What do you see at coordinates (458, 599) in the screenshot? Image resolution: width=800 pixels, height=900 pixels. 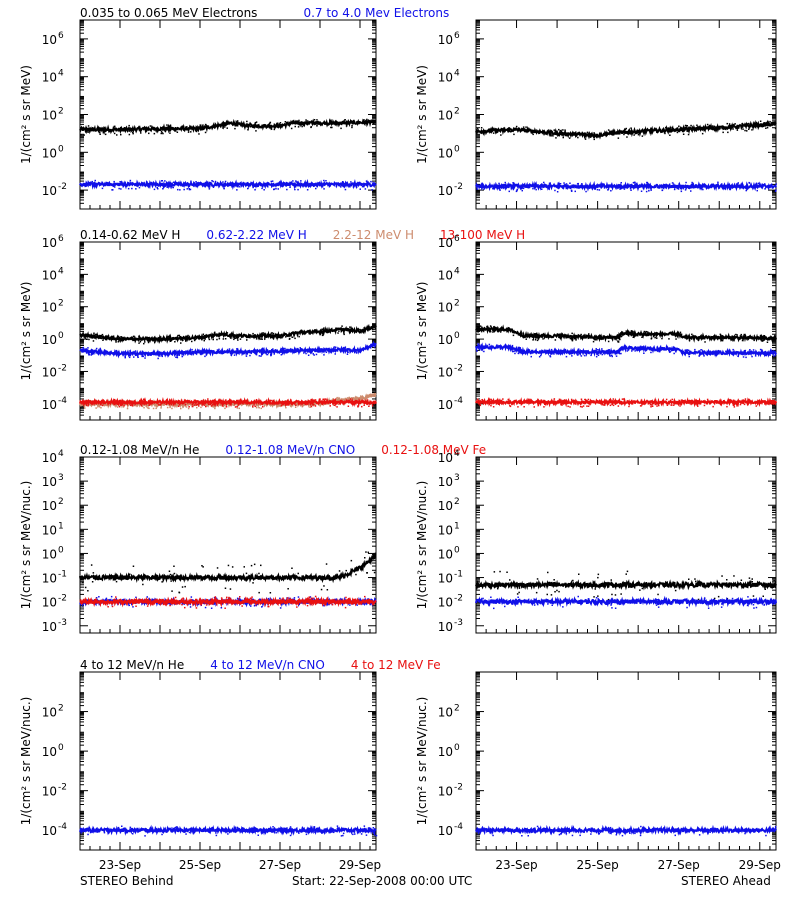 I see `y-tick-label-exponent: -2` at bounding box center [458, 599].